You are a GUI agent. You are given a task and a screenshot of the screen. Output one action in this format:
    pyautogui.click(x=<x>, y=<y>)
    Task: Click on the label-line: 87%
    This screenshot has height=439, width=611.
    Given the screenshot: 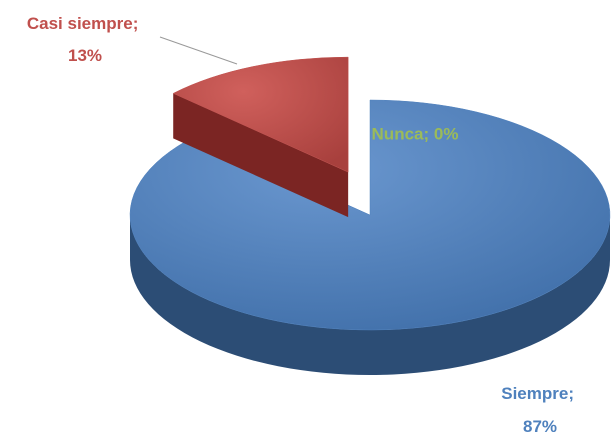 What is the action you would take?
    pyautogui.click(x=540, y=426)
    